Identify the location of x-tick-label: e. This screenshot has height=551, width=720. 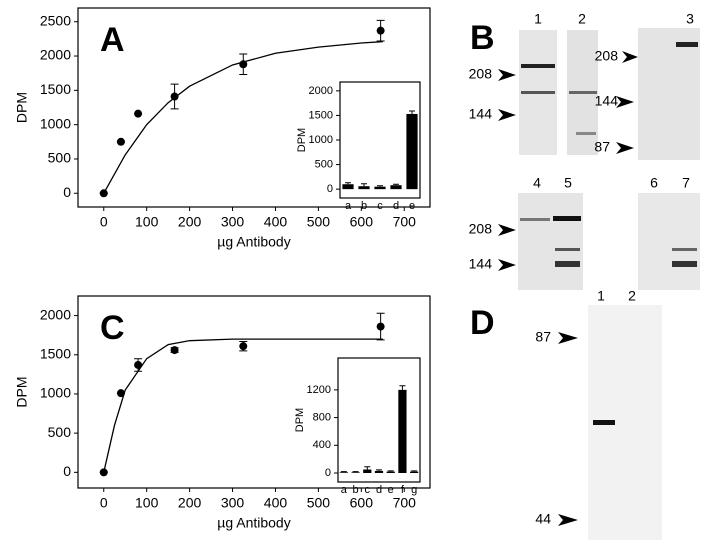
(412, 206).